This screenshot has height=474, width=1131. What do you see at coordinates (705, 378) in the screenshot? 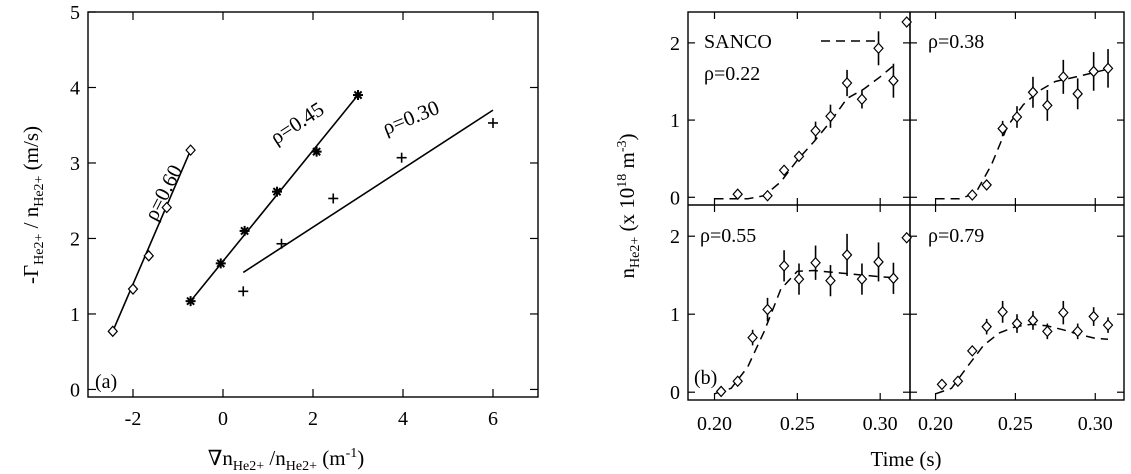
I see `panel-b-label: (b)` at bounding box center [705, 378].